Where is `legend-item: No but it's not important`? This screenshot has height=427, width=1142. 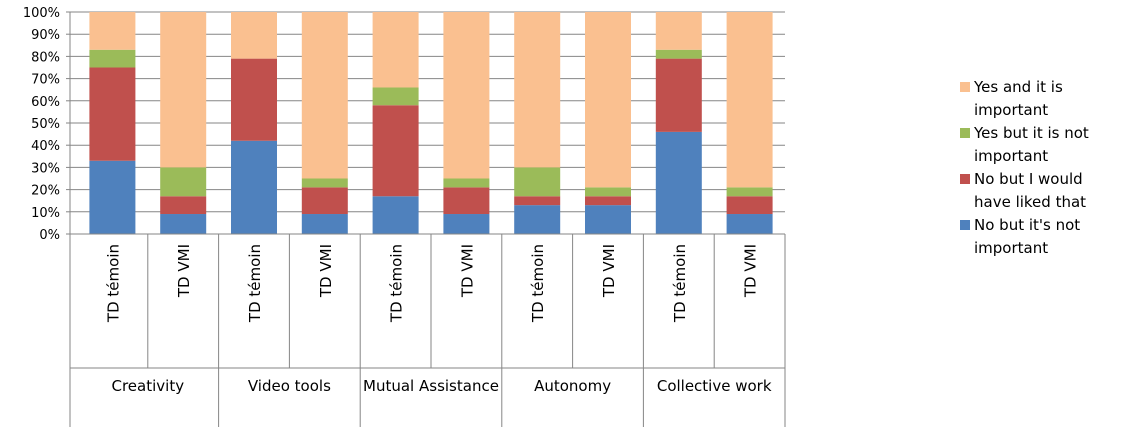 legend-item: No but it's not important is located at coordinates (1042, 237).